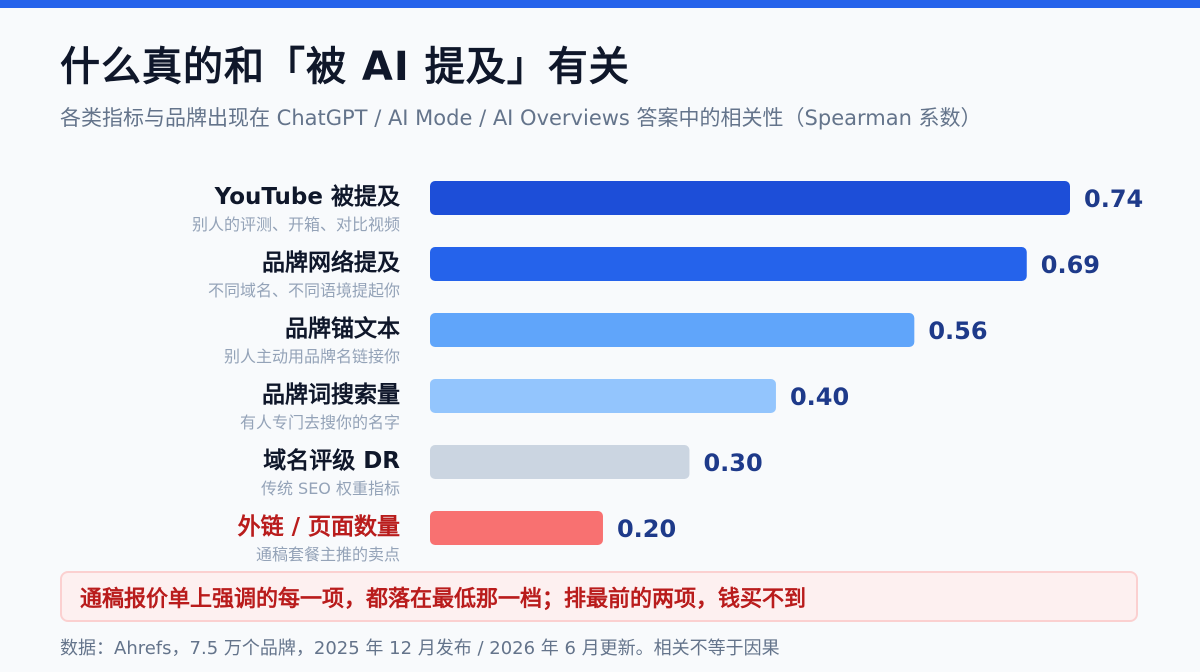 This screenshot has height=672, width=1200. What do you see at coordinates (345, 67) in the screenshot?
I see `page-title: 什么真的和「被 AI 提及」有关` at bounding box center [345, 67].